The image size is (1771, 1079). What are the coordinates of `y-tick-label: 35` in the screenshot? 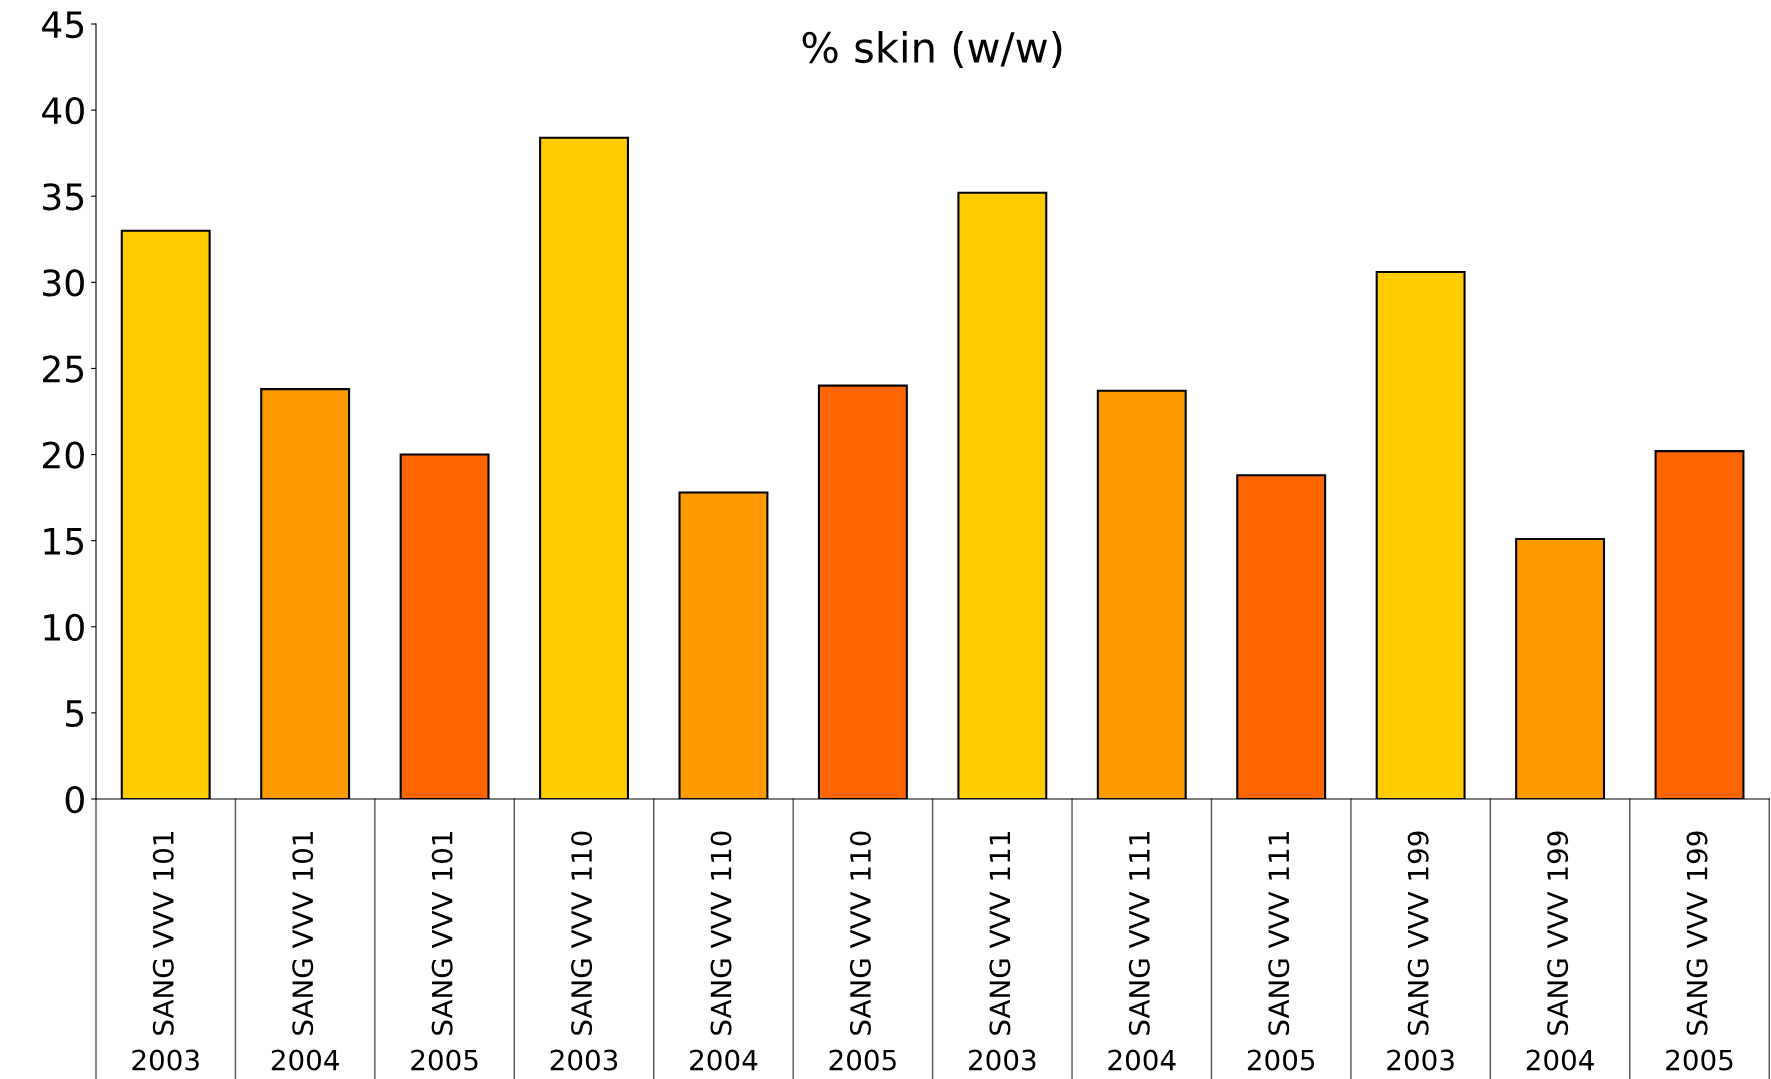 It's located at (63, 197).